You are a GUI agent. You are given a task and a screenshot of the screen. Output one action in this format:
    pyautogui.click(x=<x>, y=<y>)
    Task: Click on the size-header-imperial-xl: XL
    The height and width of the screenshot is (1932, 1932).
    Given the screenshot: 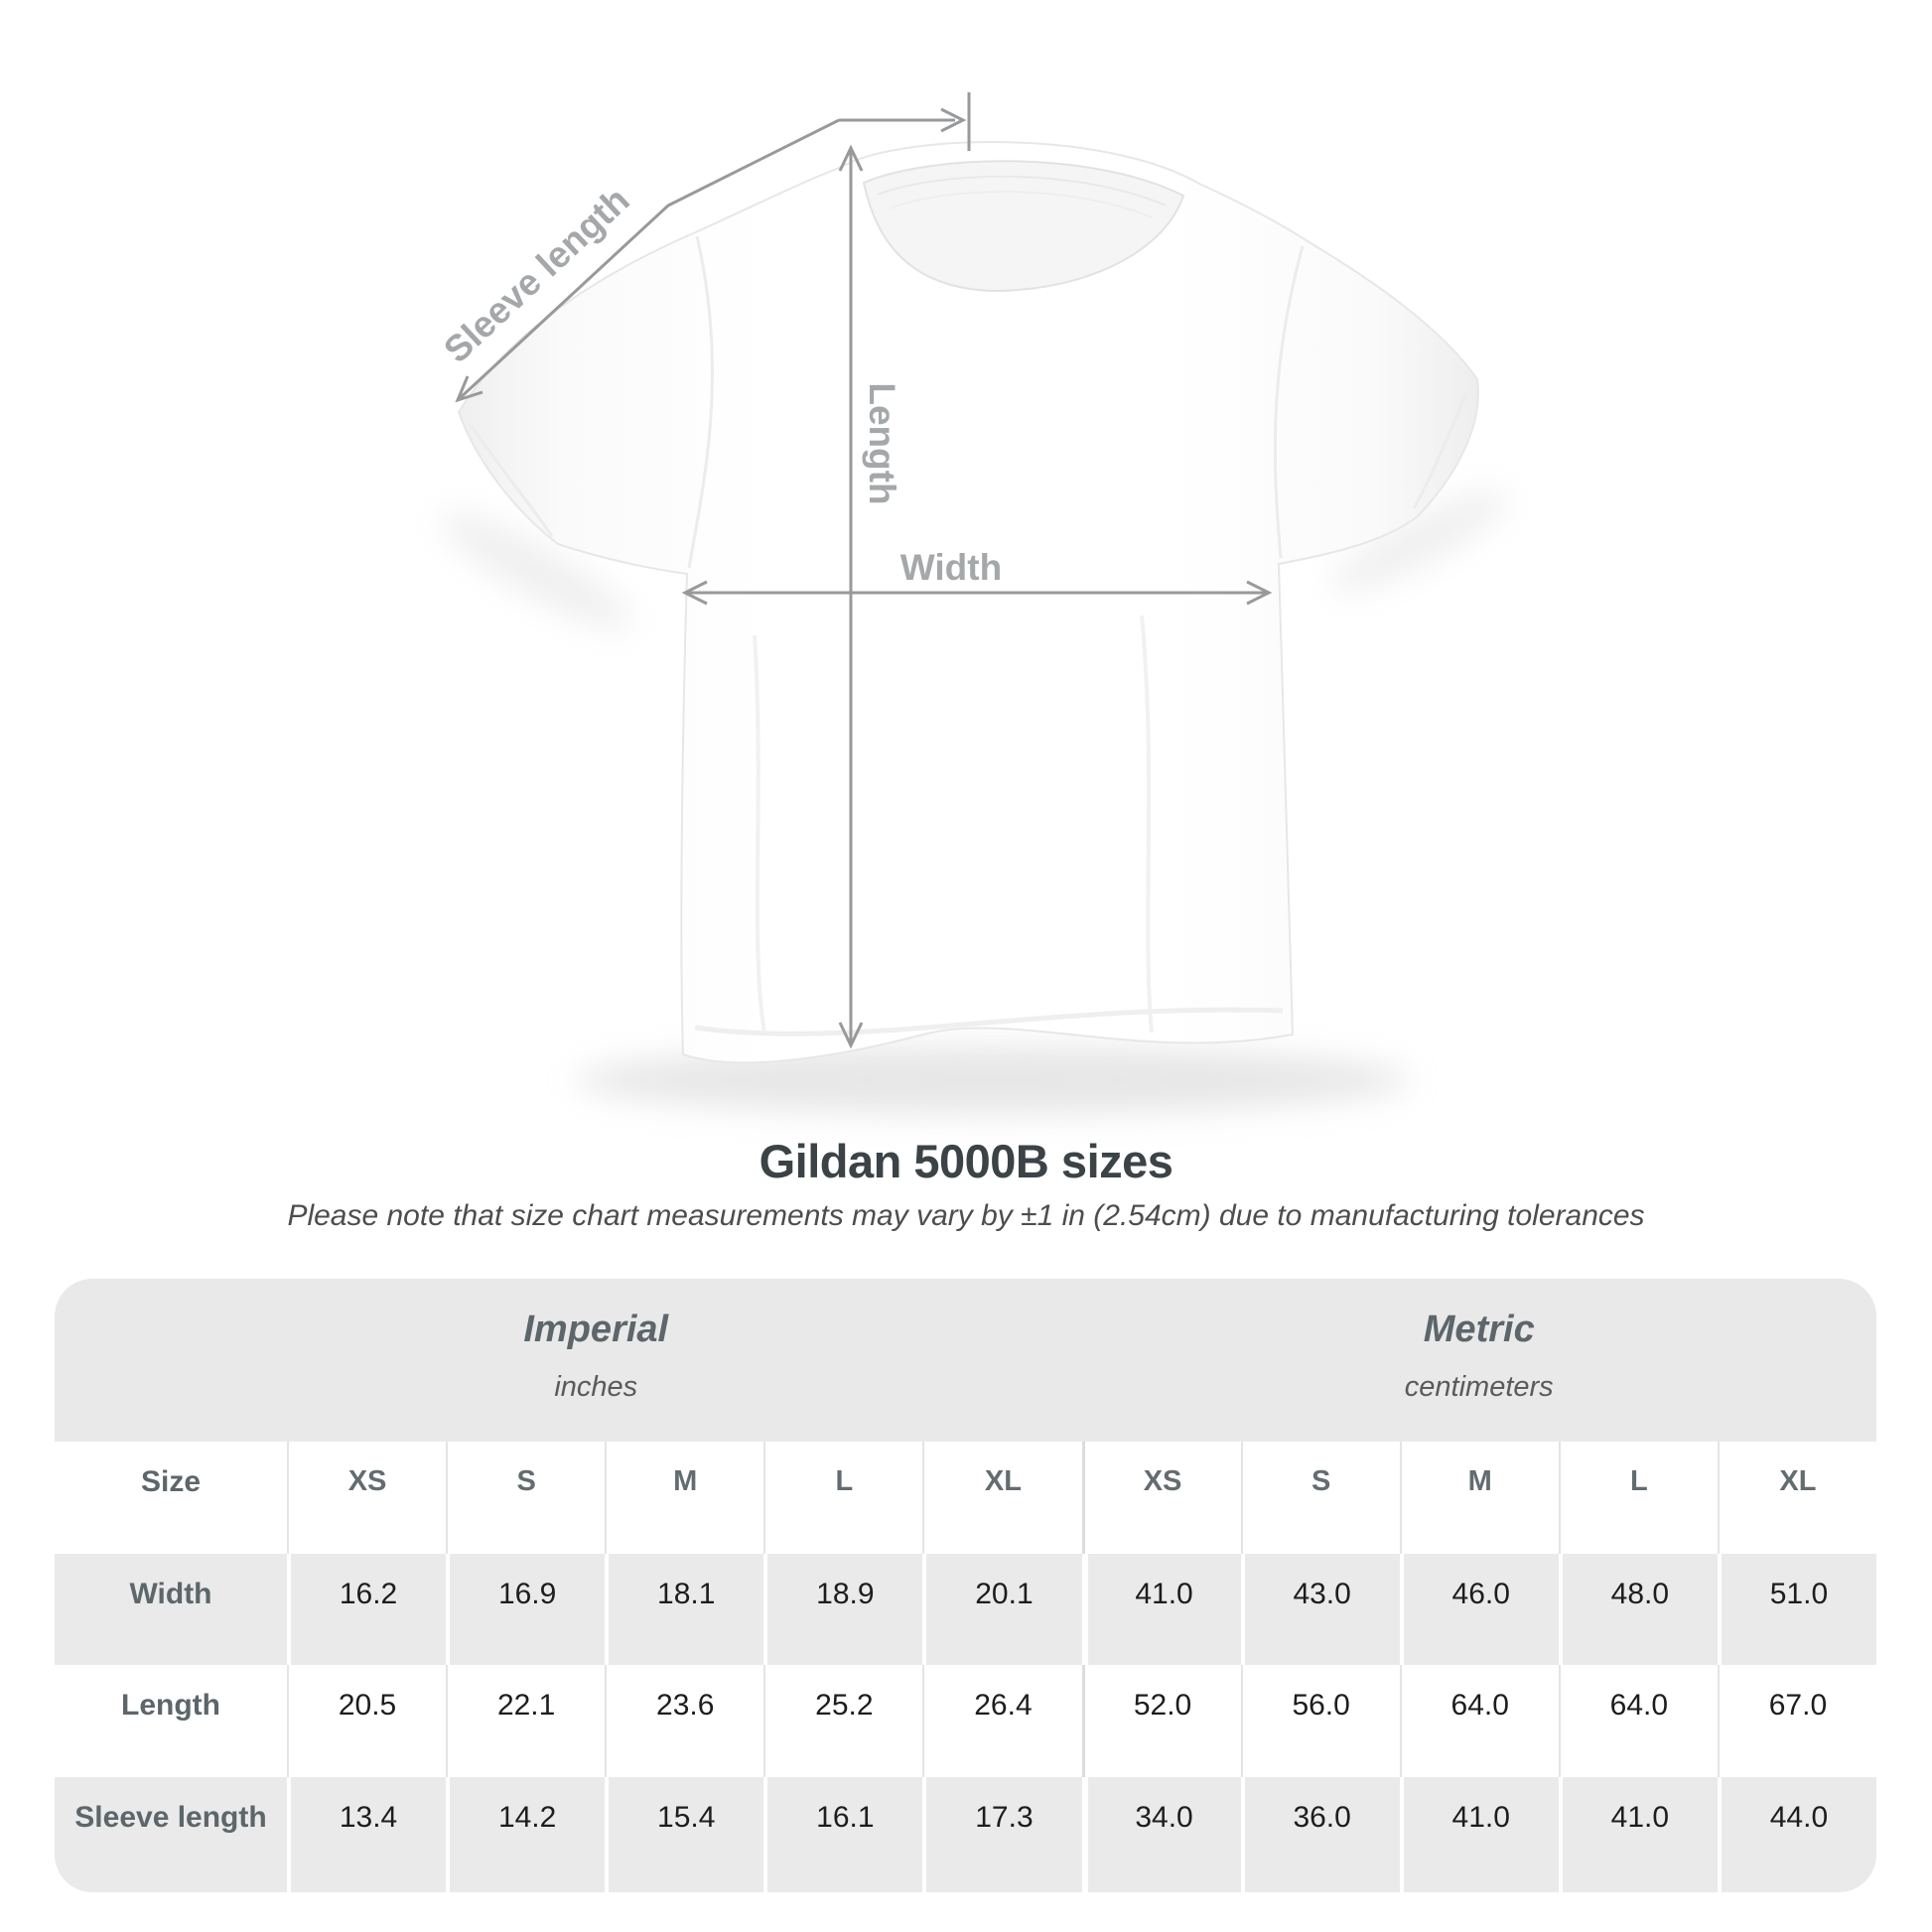 What is the action you would take?
    pyautogui.click(x=1002, y=1498)
    